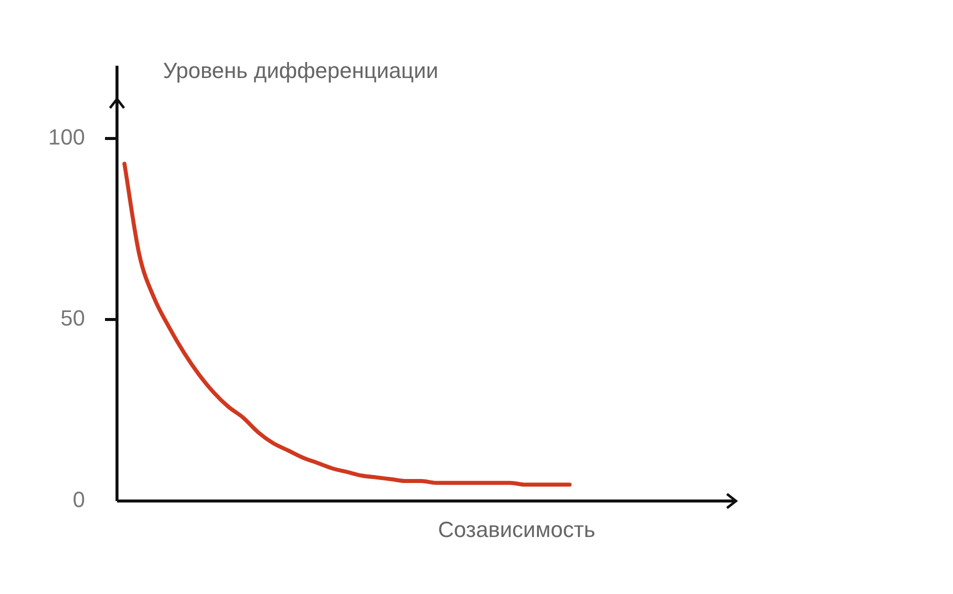 This screenshot has width=953, height=594. Describe the element at coordinates (78, 499) in the screenshot. I see `y-tick-label: 0` at that location.